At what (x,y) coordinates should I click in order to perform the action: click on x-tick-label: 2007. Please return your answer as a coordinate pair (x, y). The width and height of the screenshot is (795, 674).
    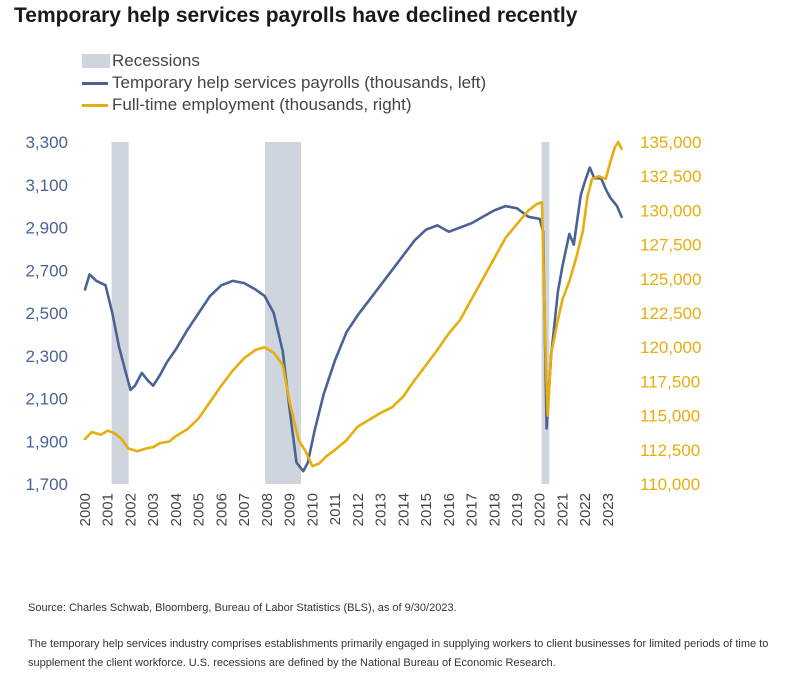
    Looking at the image, I should click on (244, 509).